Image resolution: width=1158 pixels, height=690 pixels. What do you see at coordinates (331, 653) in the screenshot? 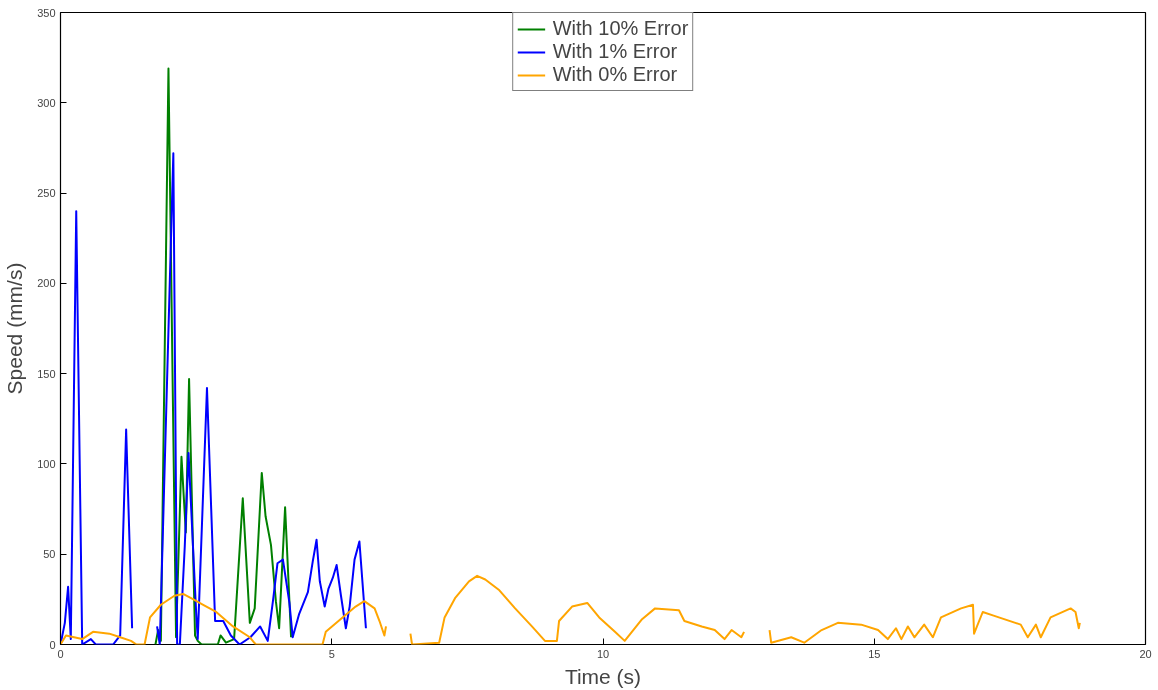
I see `x-tick-label: 5` at bounding box center [331, 653].